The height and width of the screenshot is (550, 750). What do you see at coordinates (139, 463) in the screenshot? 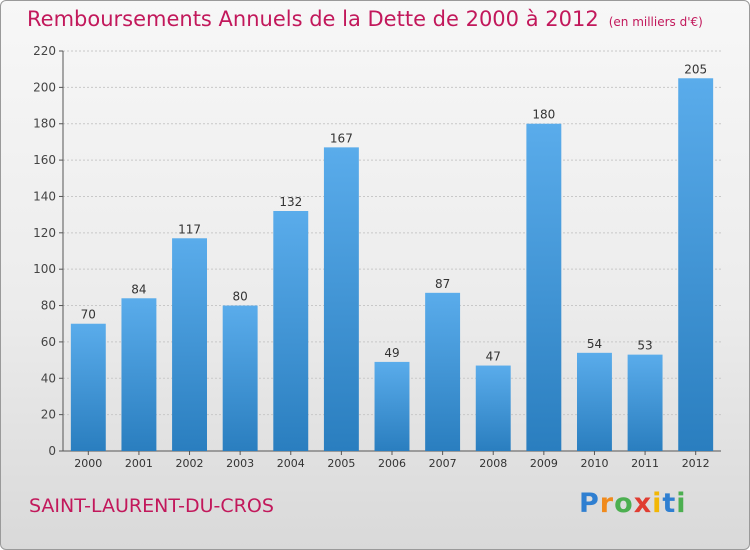
I see `x-tick-label: 2001` at bounding box center [139, 463].